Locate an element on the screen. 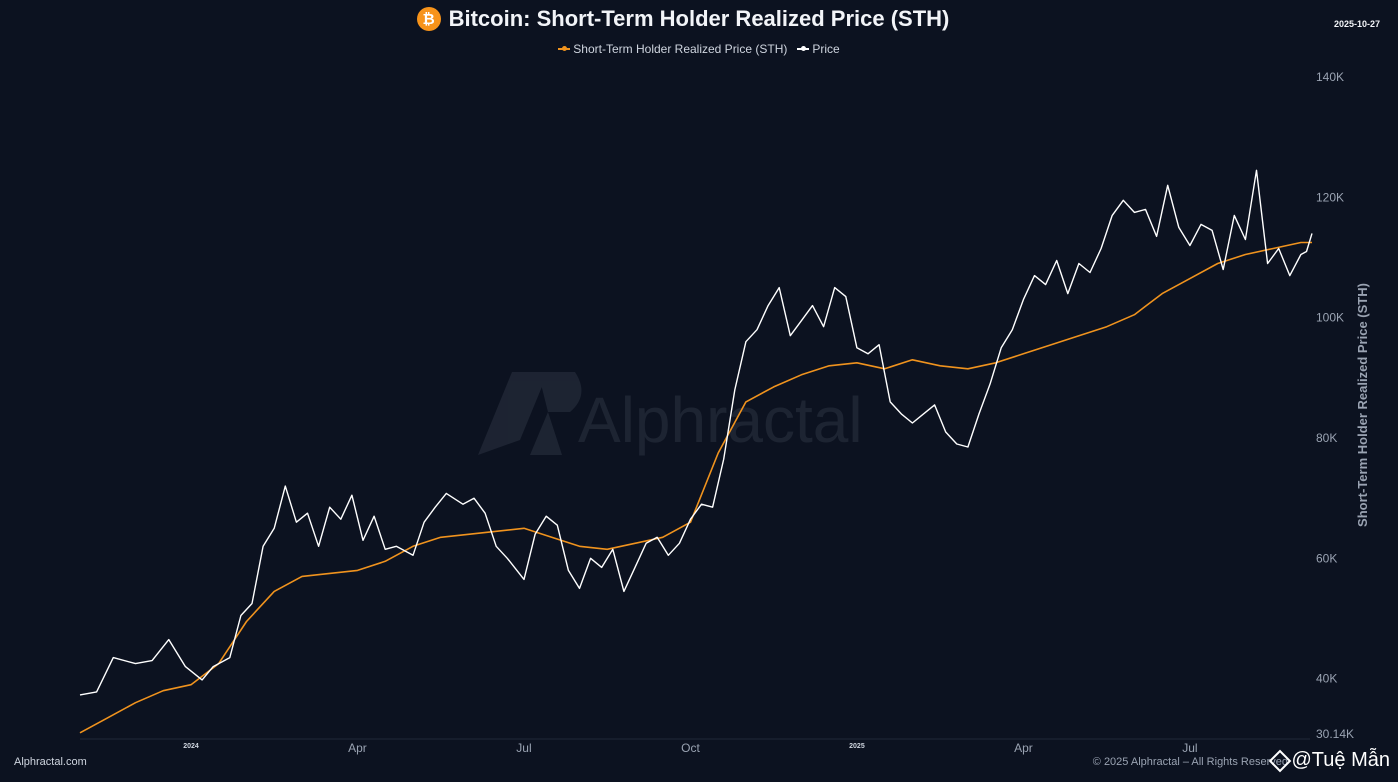 The height and width of the screenshot is (782, 1398). x-axis: 2024 Apr Jul Oct 2025 Apr Jul is located at coordinates (690, 748).